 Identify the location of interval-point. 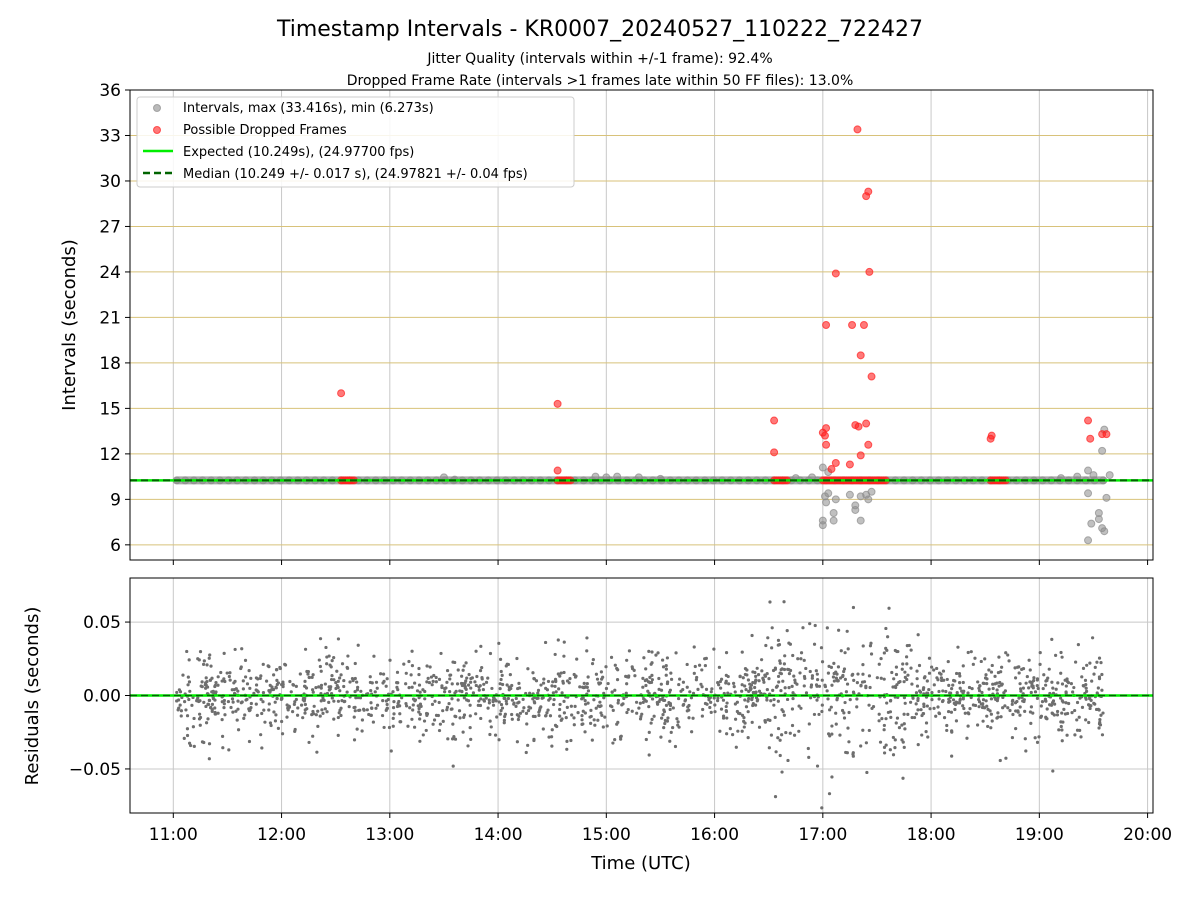
(849, 494).